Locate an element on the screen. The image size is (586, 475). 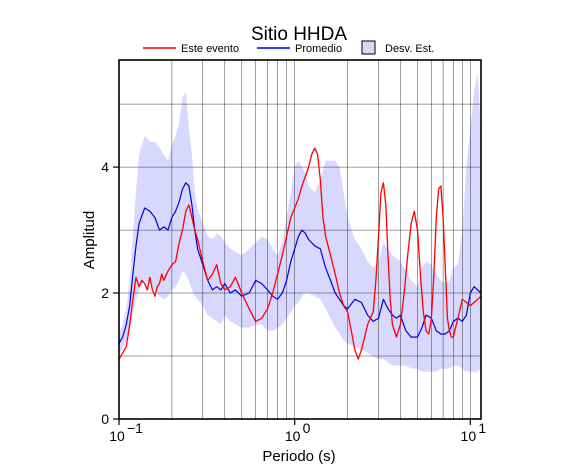
y-axis-label: Amplitud is located at coordinates (89, 240).